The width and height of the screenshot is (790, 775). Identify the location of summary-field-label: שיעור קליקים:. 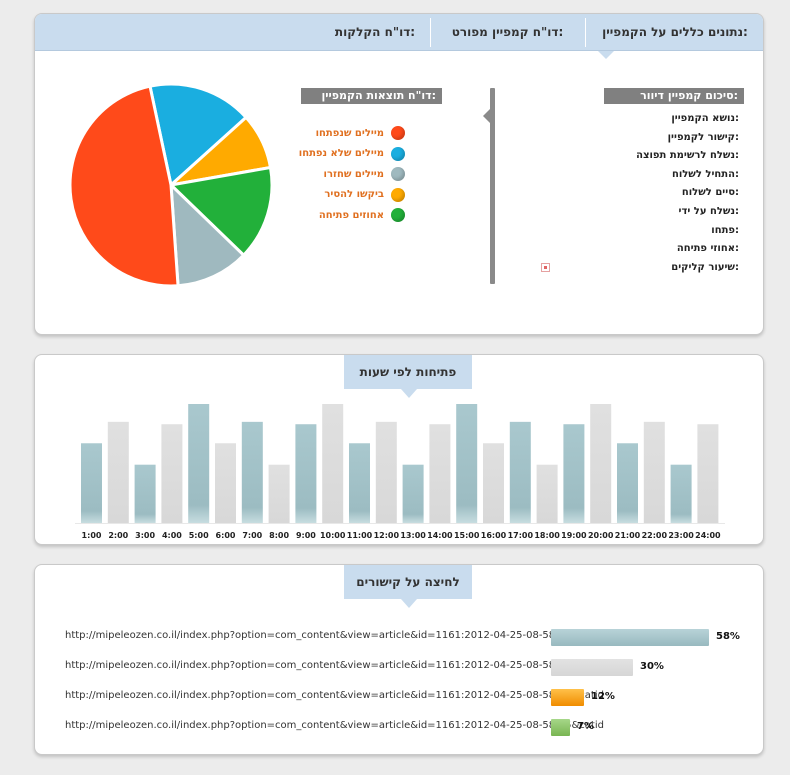
(705, 267).